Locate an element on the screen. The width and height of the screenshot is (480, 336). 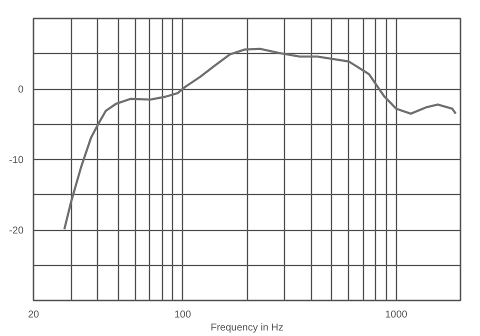
x-tick-label: 1000 is located at coordinates (396, 315).